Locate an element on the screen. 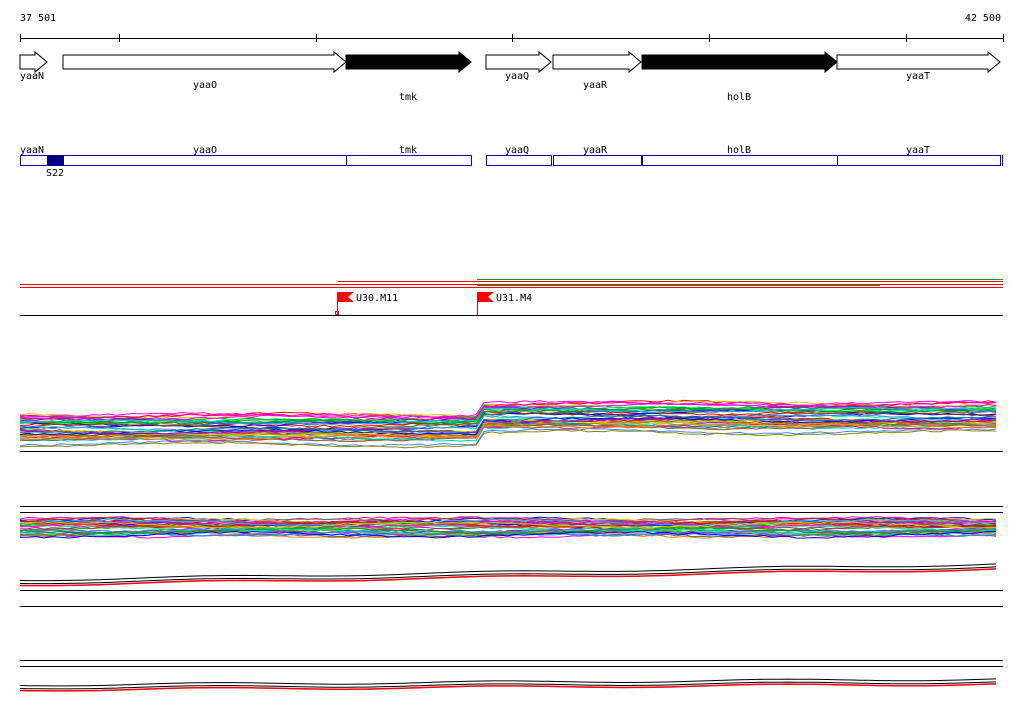 This screenshot has width=1024, height=714. gene-arrow-yaaO is located at coordinates (204, 62).